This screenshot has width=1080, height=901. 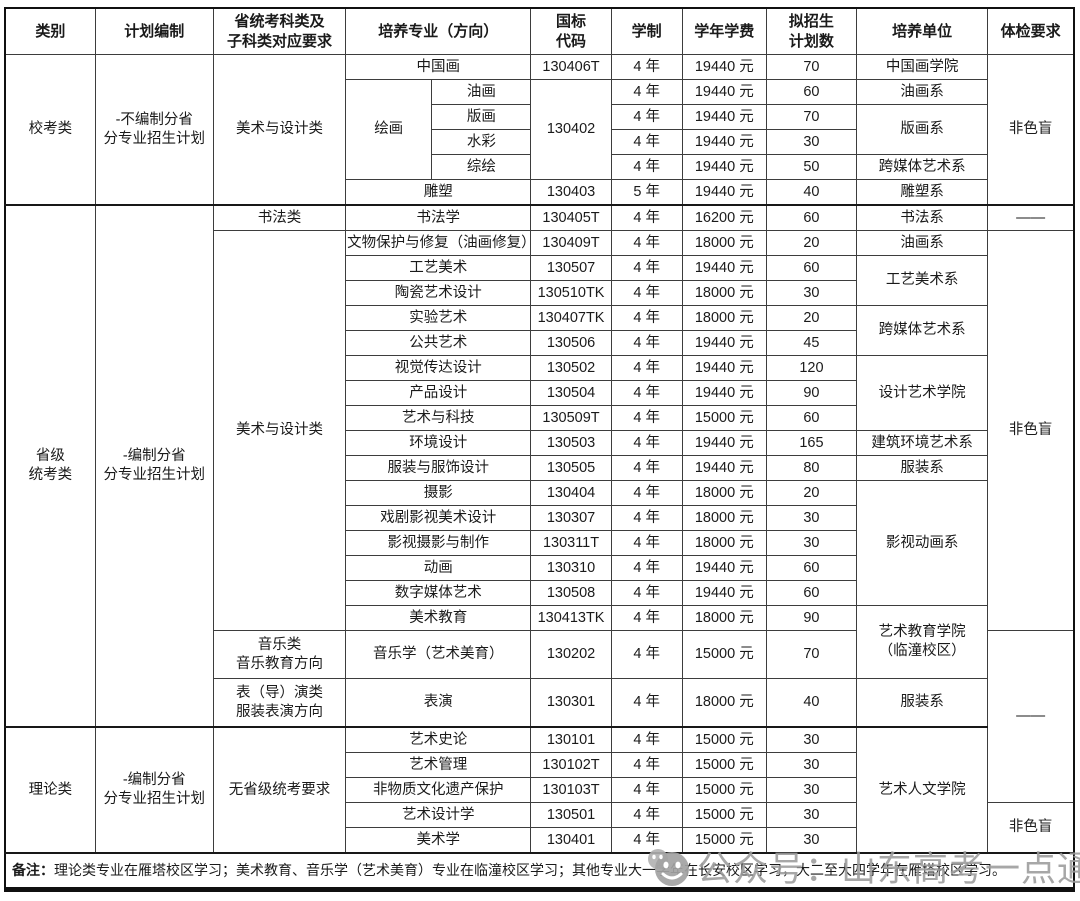 I want to click on cell-subject: 美术与设计类, so click(x=279, y=130).